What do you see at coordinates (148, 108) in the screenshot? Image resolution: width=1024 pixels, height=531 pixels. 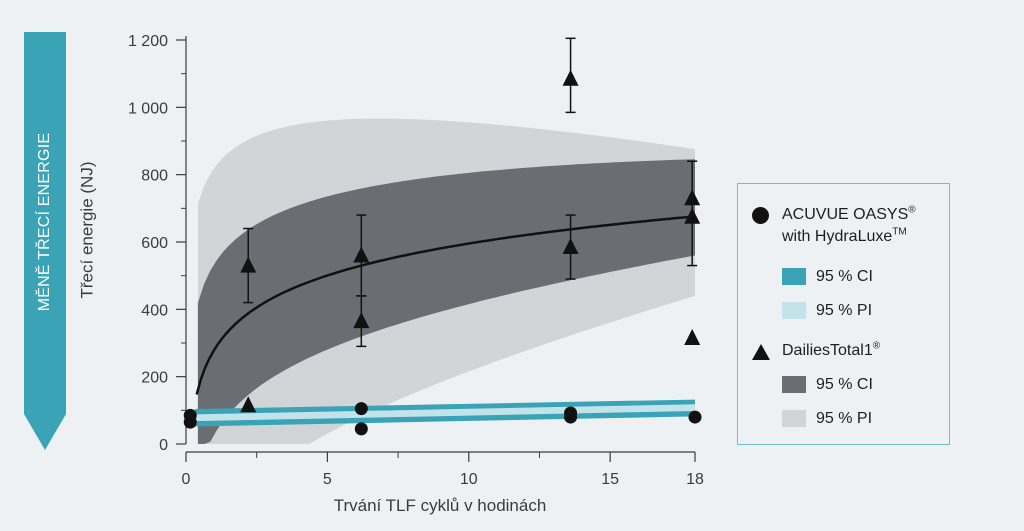 I see `y-tick-label: 1 000` at bounding box center [148, 108].